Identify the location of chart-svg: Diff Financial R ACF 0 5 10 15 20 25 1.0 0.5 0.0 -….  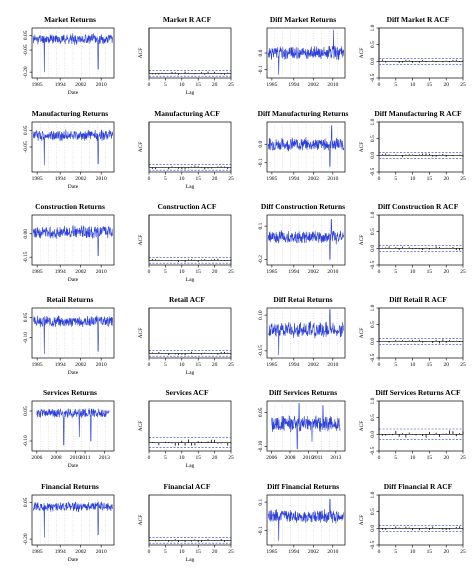
(412, 518).